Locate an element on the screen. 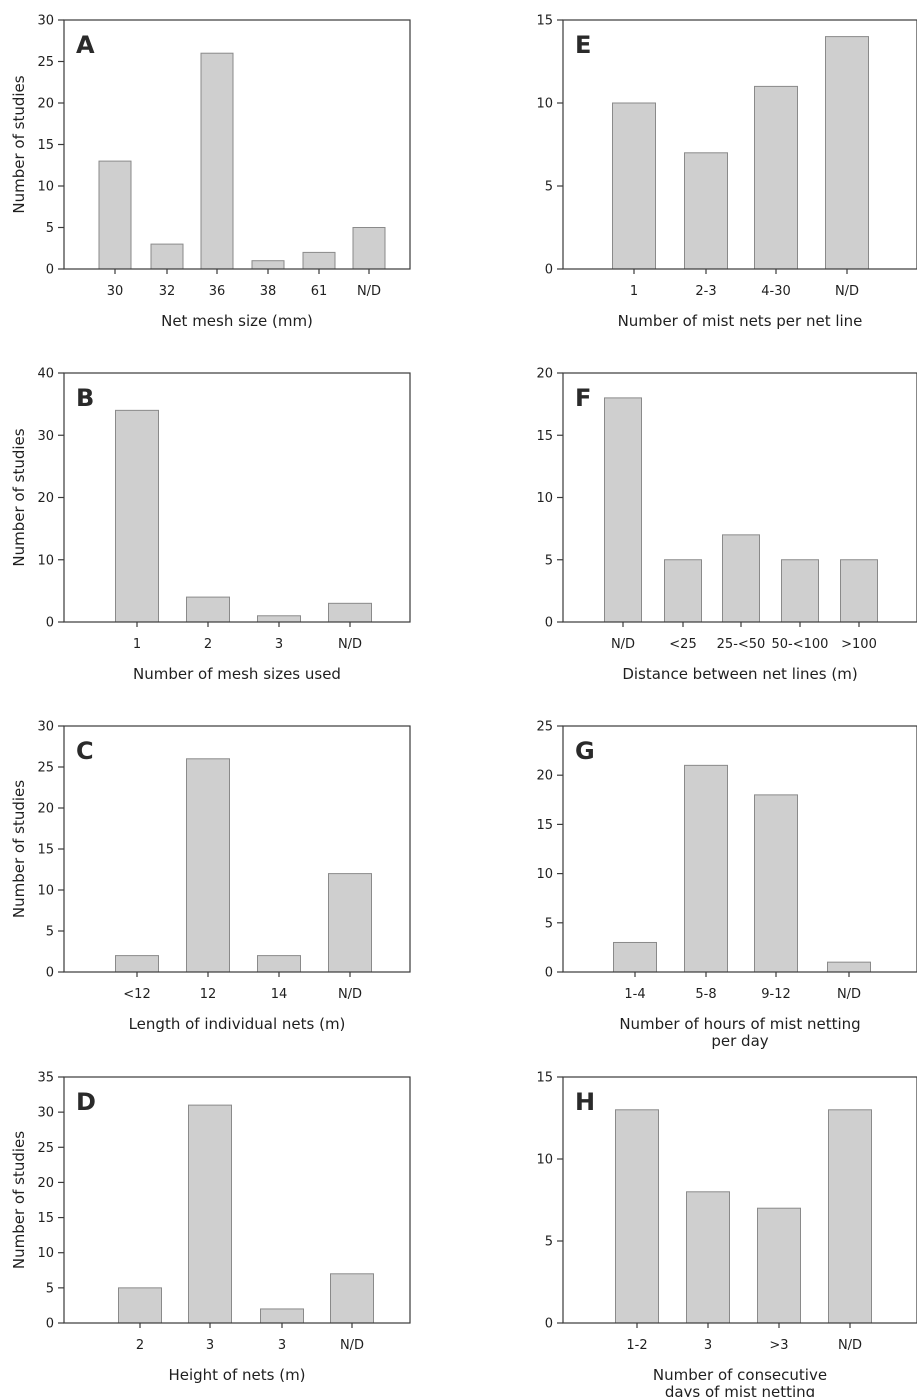 The width and height of the screenshot is (917, 1397). y-tick-label: 35 is located at coordinates (45, 1078).